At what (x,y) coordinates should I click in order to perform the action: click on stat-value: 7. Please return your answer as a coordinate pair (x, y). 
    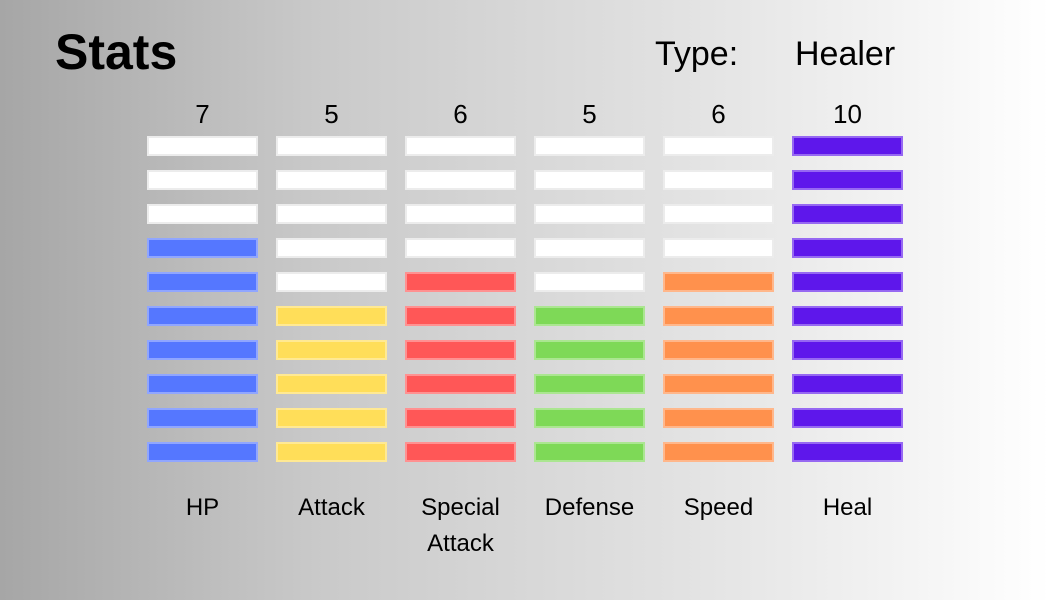
    Looking at the image, I should click on (202, 114).